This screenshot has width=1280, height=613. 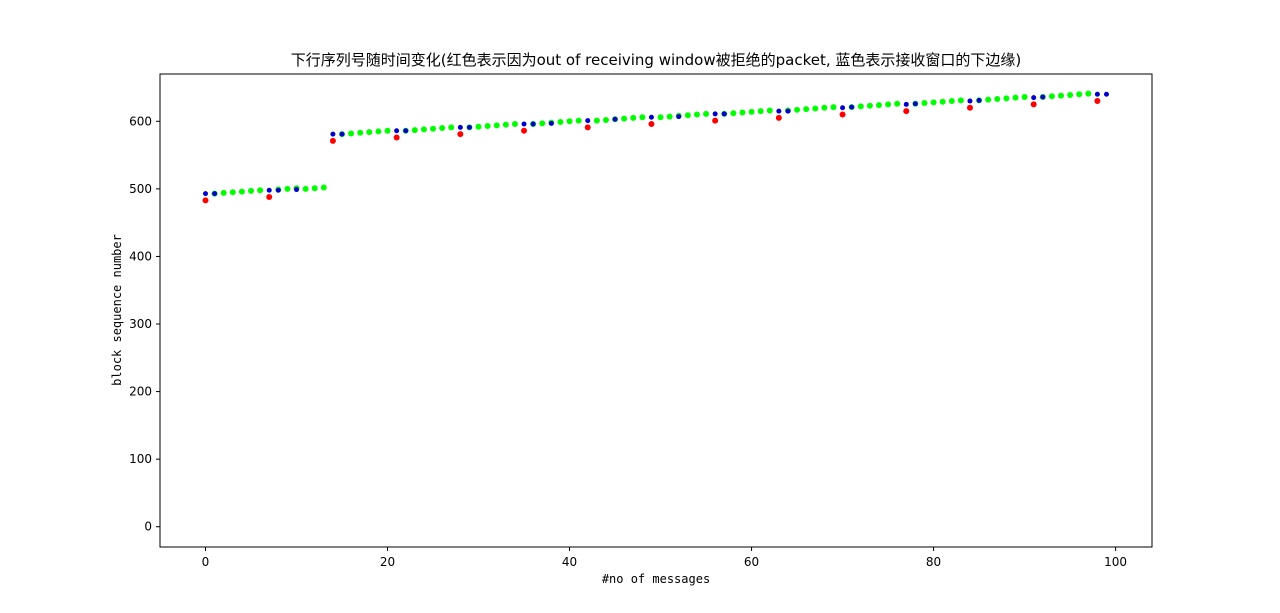 What do you see at coordinates (387, 562) in the screenshot?
I see `x-tick-label: 20` at bounding box center [387, 562].